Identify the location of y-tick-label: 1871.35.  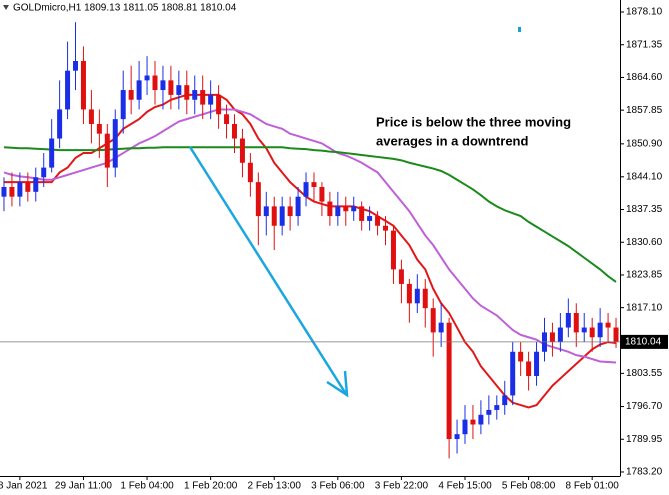
(644, 44).